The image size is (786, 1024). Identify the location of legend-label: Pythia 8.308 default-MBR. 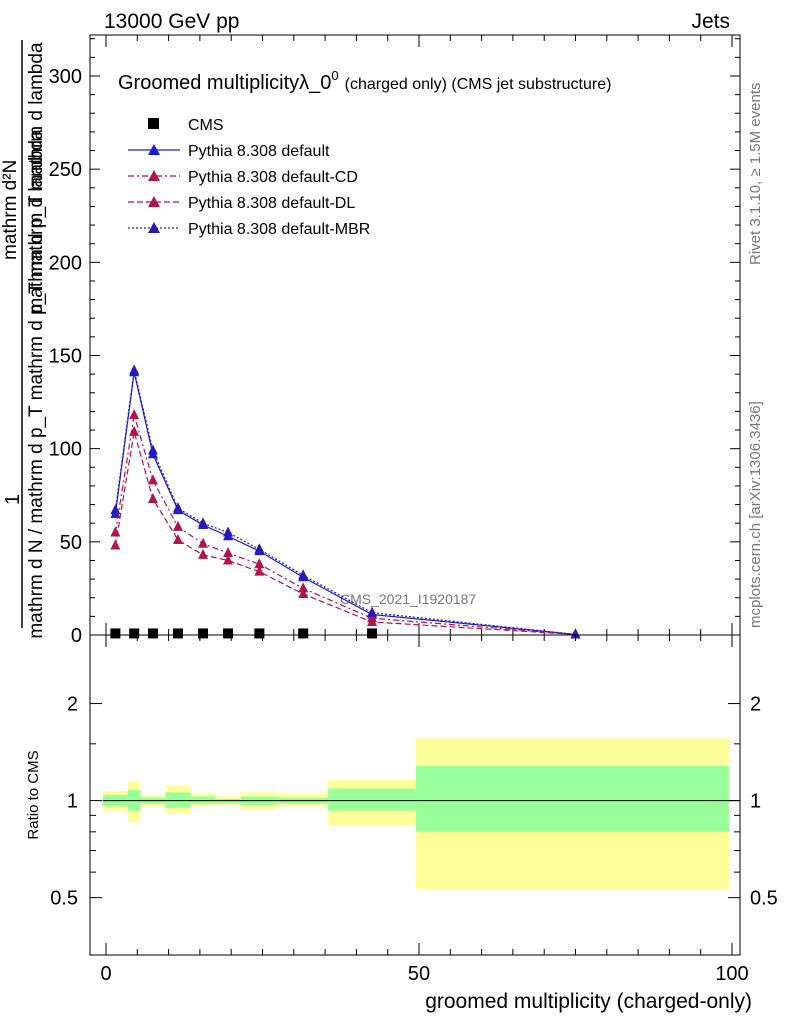
(279, 229).